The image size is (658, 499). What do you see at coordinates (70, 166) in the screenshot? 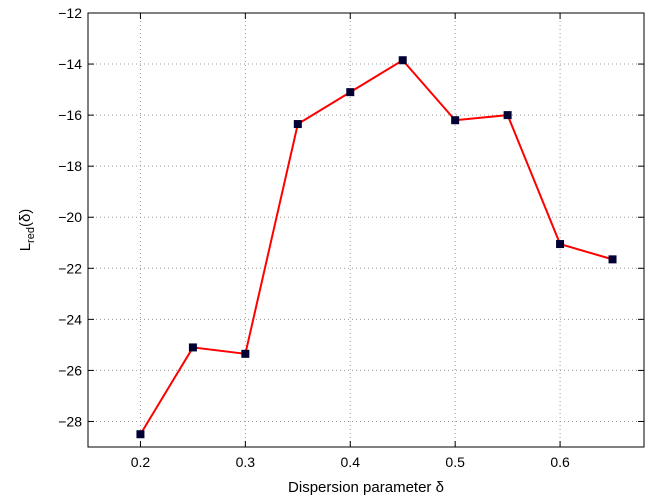
I see `y-tick-label: −18` at bounding box center [70, 166].